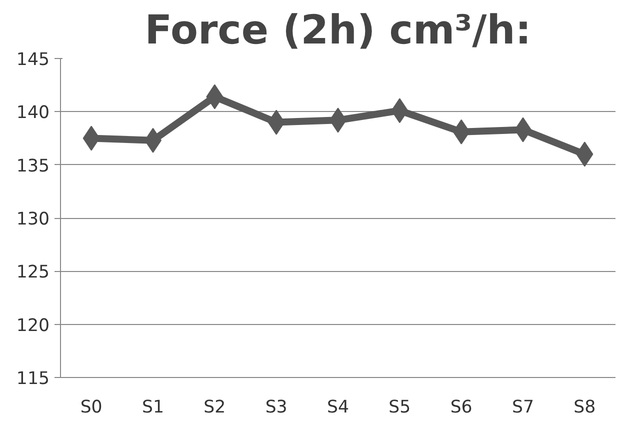 This screenshot has width=635, height=424. What do you see at coordinates (33, 113) in the screenshot?
I see `y-tick-label: 140` at bounding box center [33, 113].